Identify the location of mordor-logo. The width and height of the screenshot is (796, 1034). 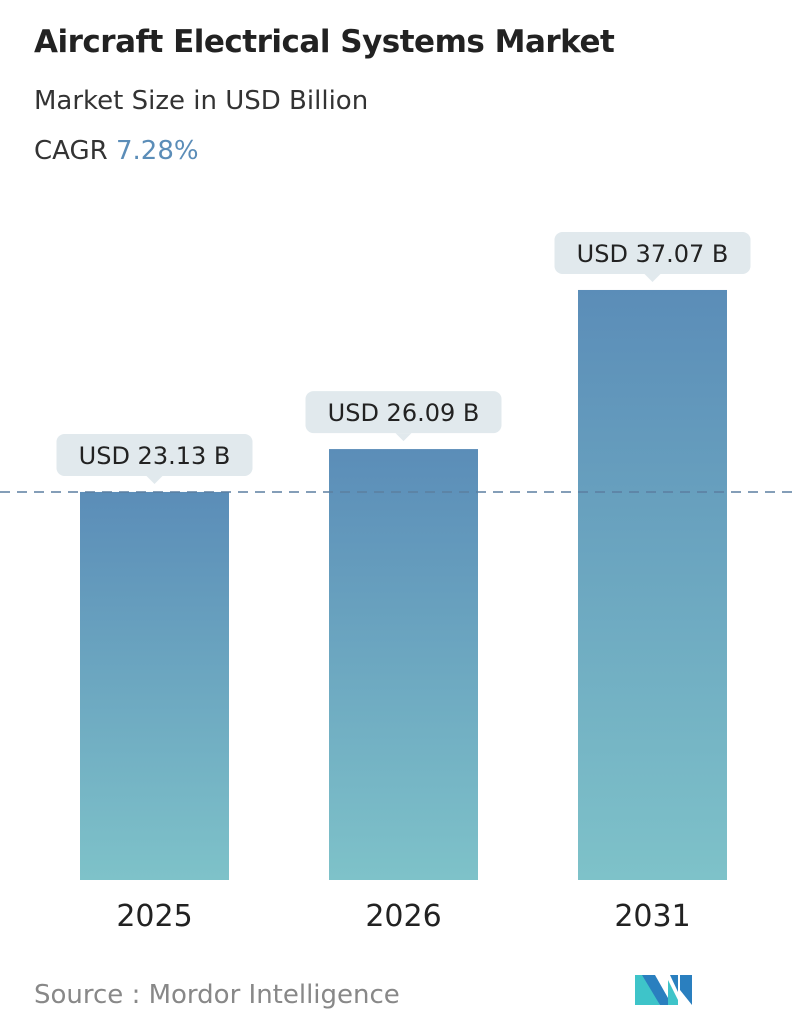
(663, 990).